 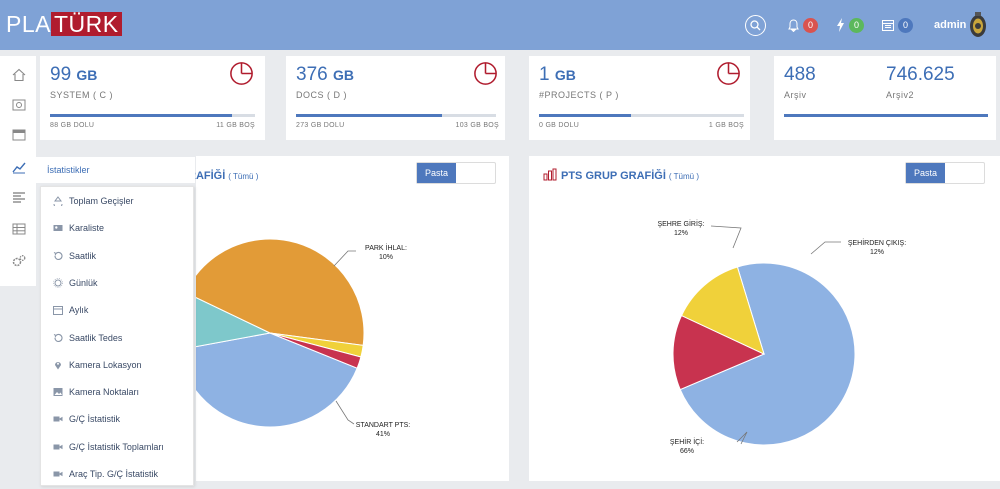 I want to click on disk-size: 1 GB, so click(x=557, y=75).